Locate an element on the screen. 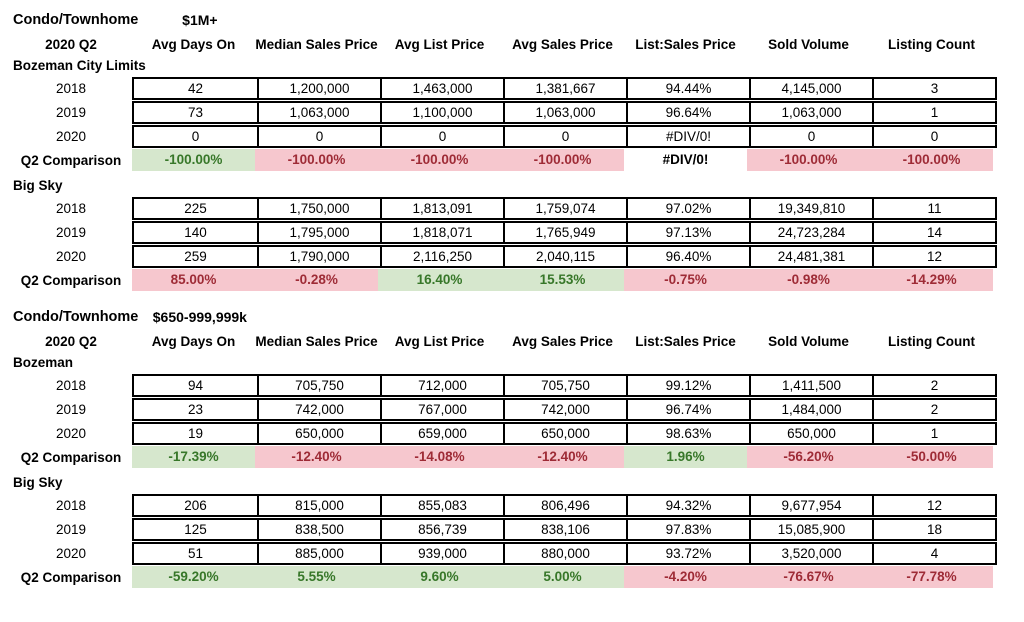 The width and height of the screenshot is (1024, 622). table-cell: 659,000 is located at coordinates (441, 433).